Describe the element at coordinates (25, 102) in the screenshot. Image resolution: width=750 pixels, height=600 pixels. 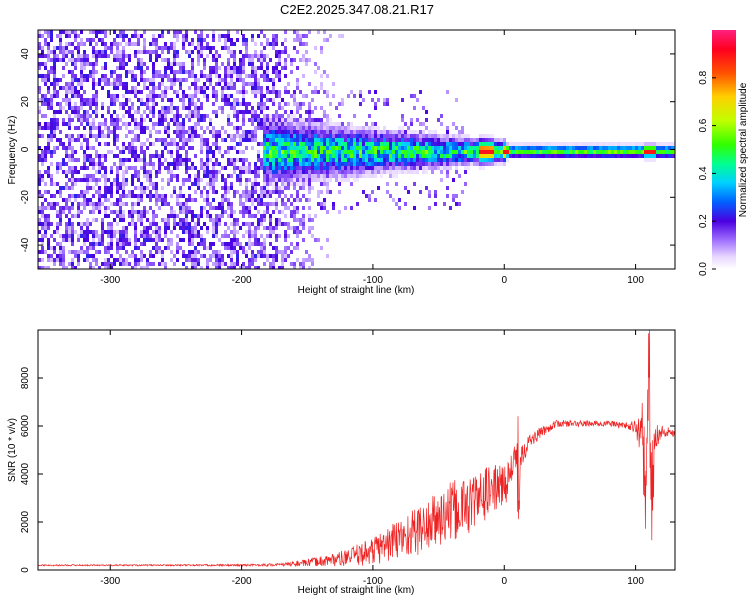
I see `y-tick-label: 20` at that location.